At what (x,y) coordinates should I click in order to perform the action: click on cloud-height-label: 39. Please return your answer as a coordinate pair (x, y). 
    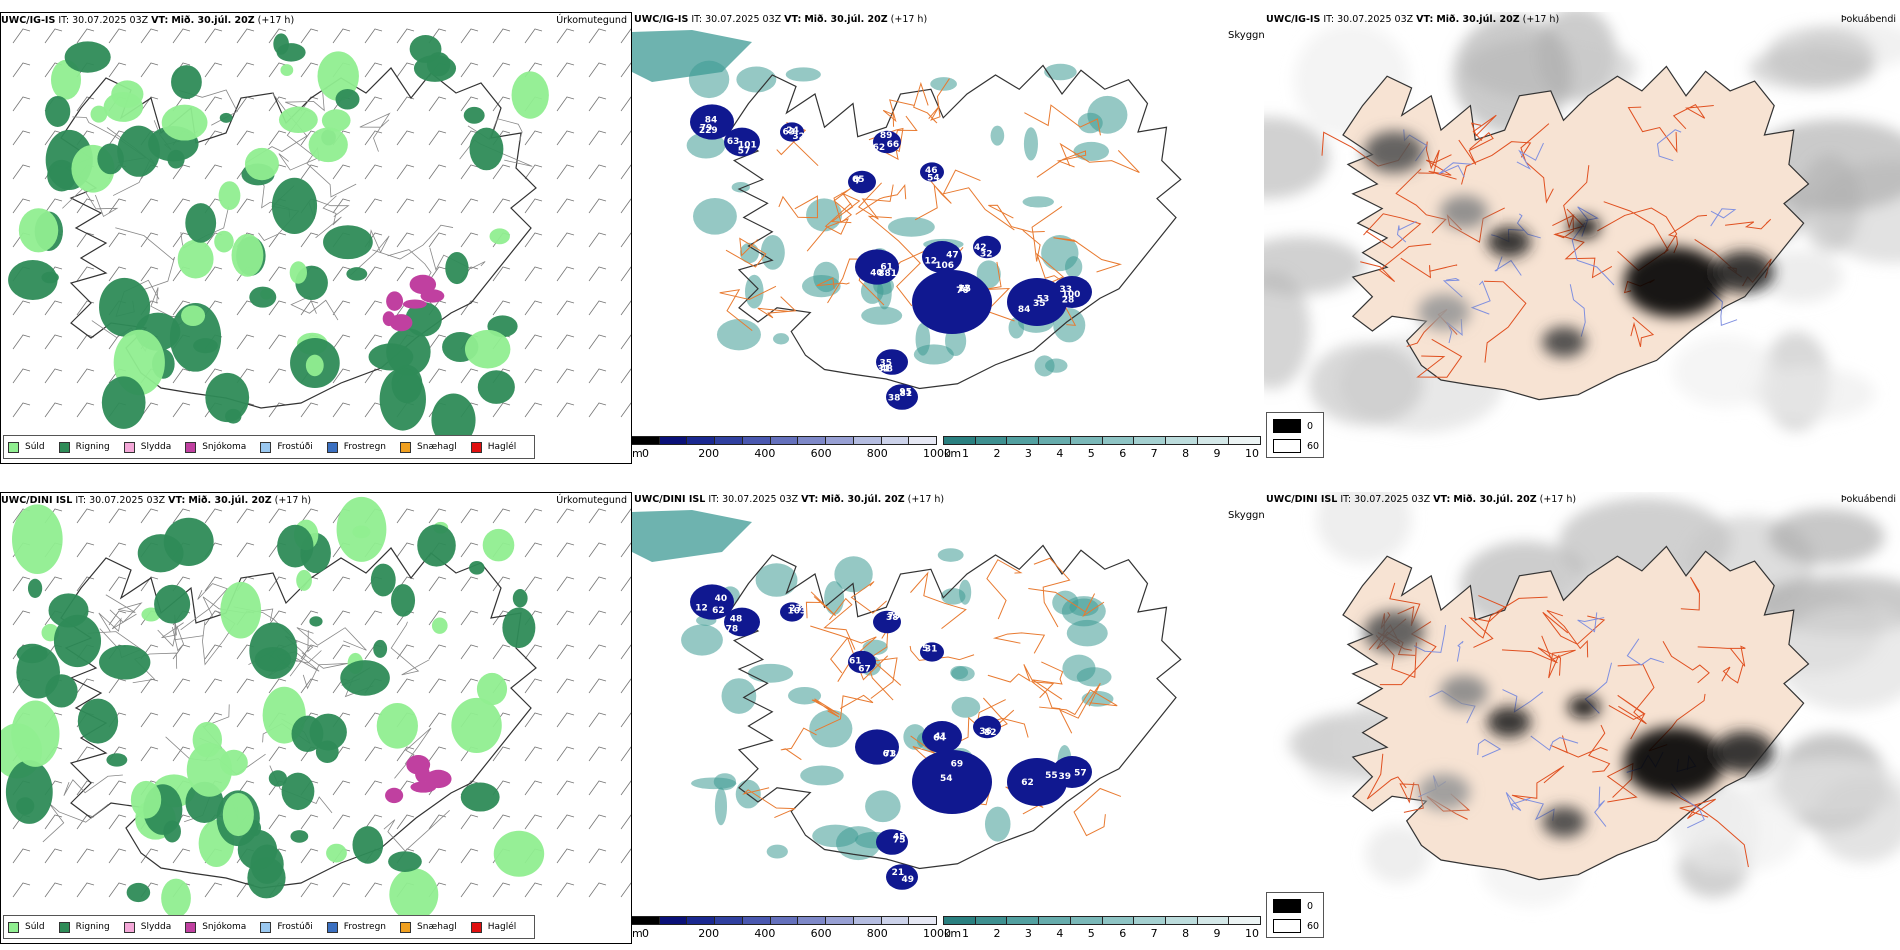
    Looking at the image, I should click on (1065, 777).